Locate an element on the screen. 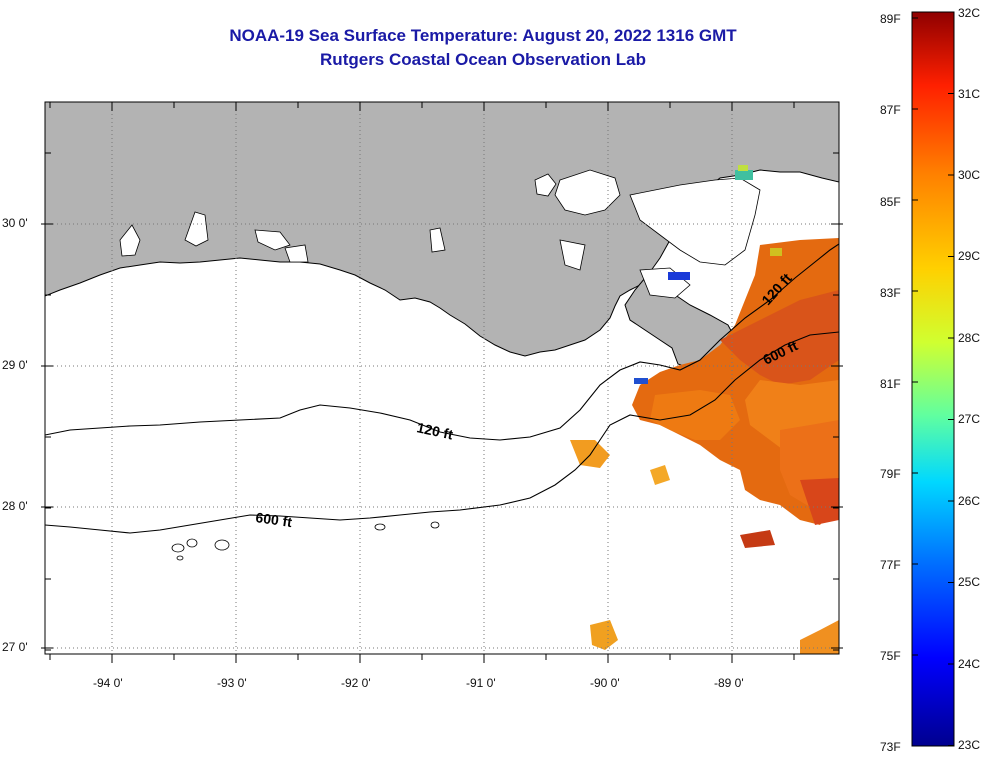 The image size is (992, 761). colorbar is located at coordinates (933, 379).